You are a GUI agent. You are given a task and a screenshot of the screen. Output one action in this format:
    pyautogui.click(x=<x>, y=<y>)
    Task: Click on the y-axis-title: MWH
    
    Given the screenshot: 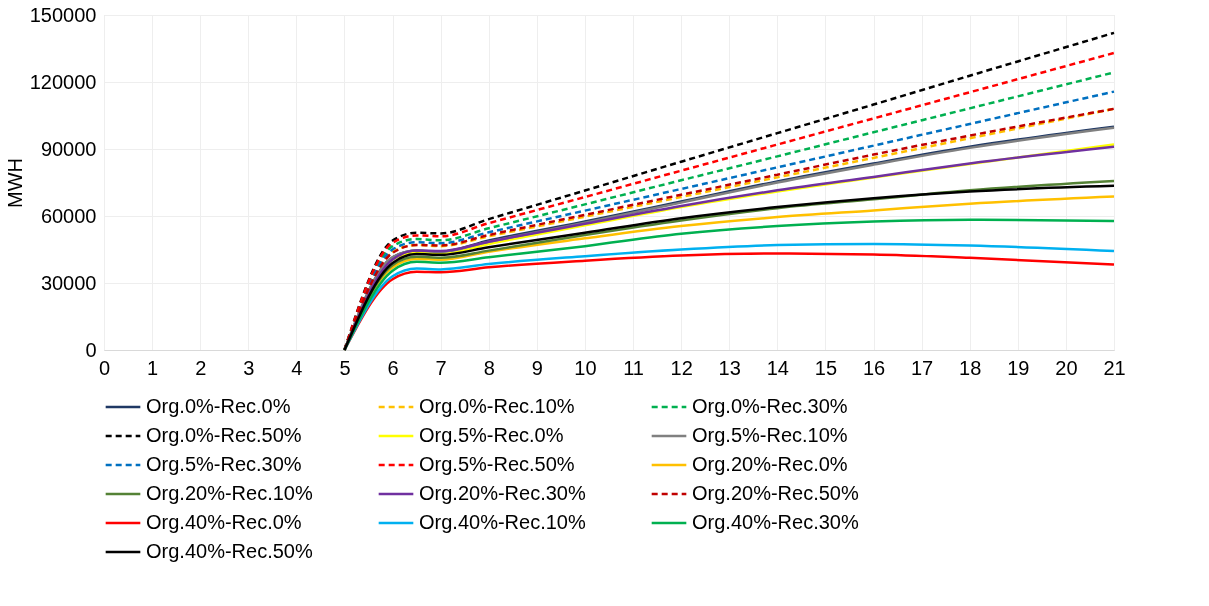 What is the action you would take?
    pyautogui.click(x=14, y=183)
    